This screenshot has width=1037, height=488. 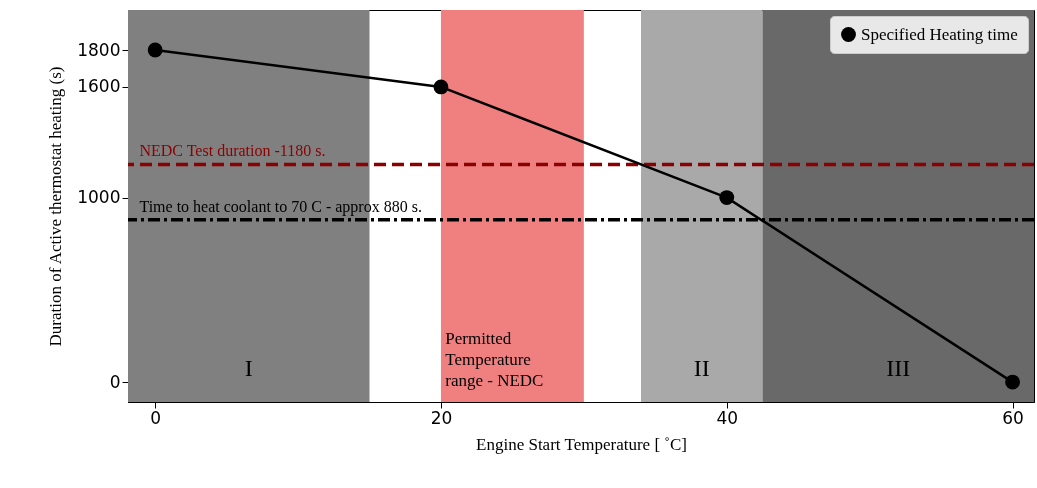 I want to click on x-tick-label: 60, so click(x=1013, y=417).